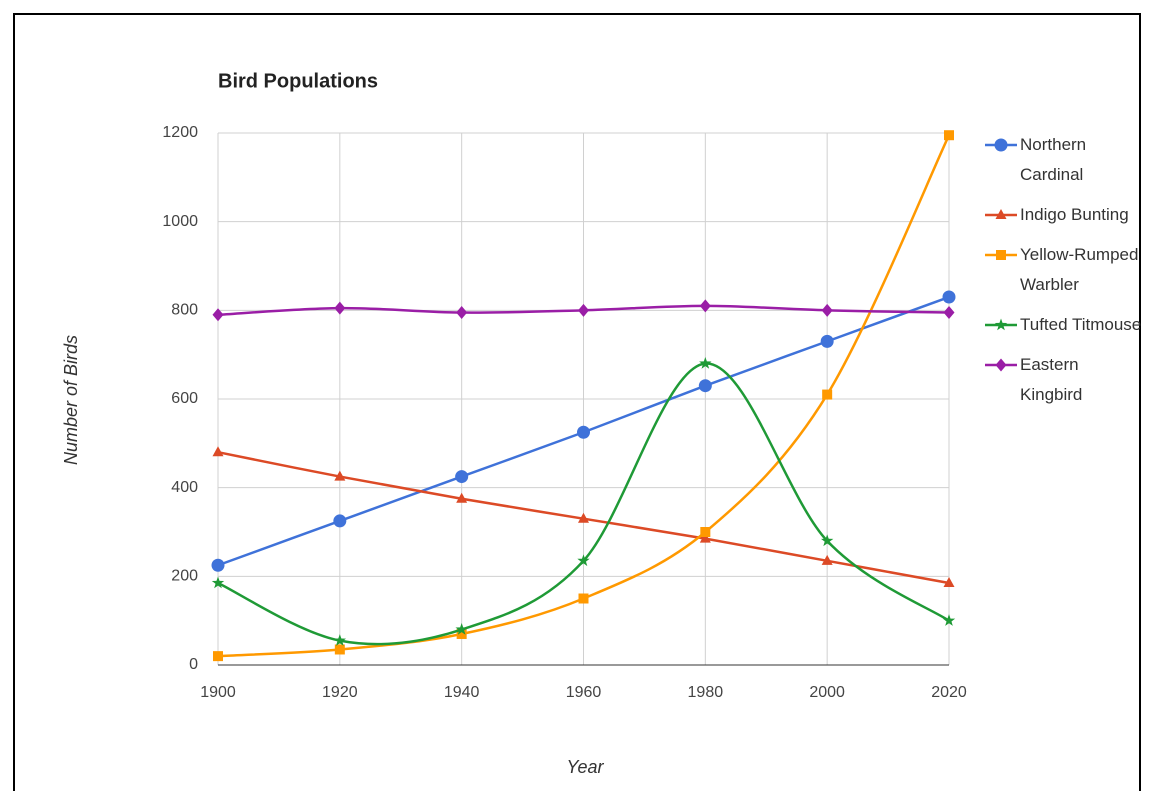  I want to click on y-tick-label: 1200, so click(180, 132).